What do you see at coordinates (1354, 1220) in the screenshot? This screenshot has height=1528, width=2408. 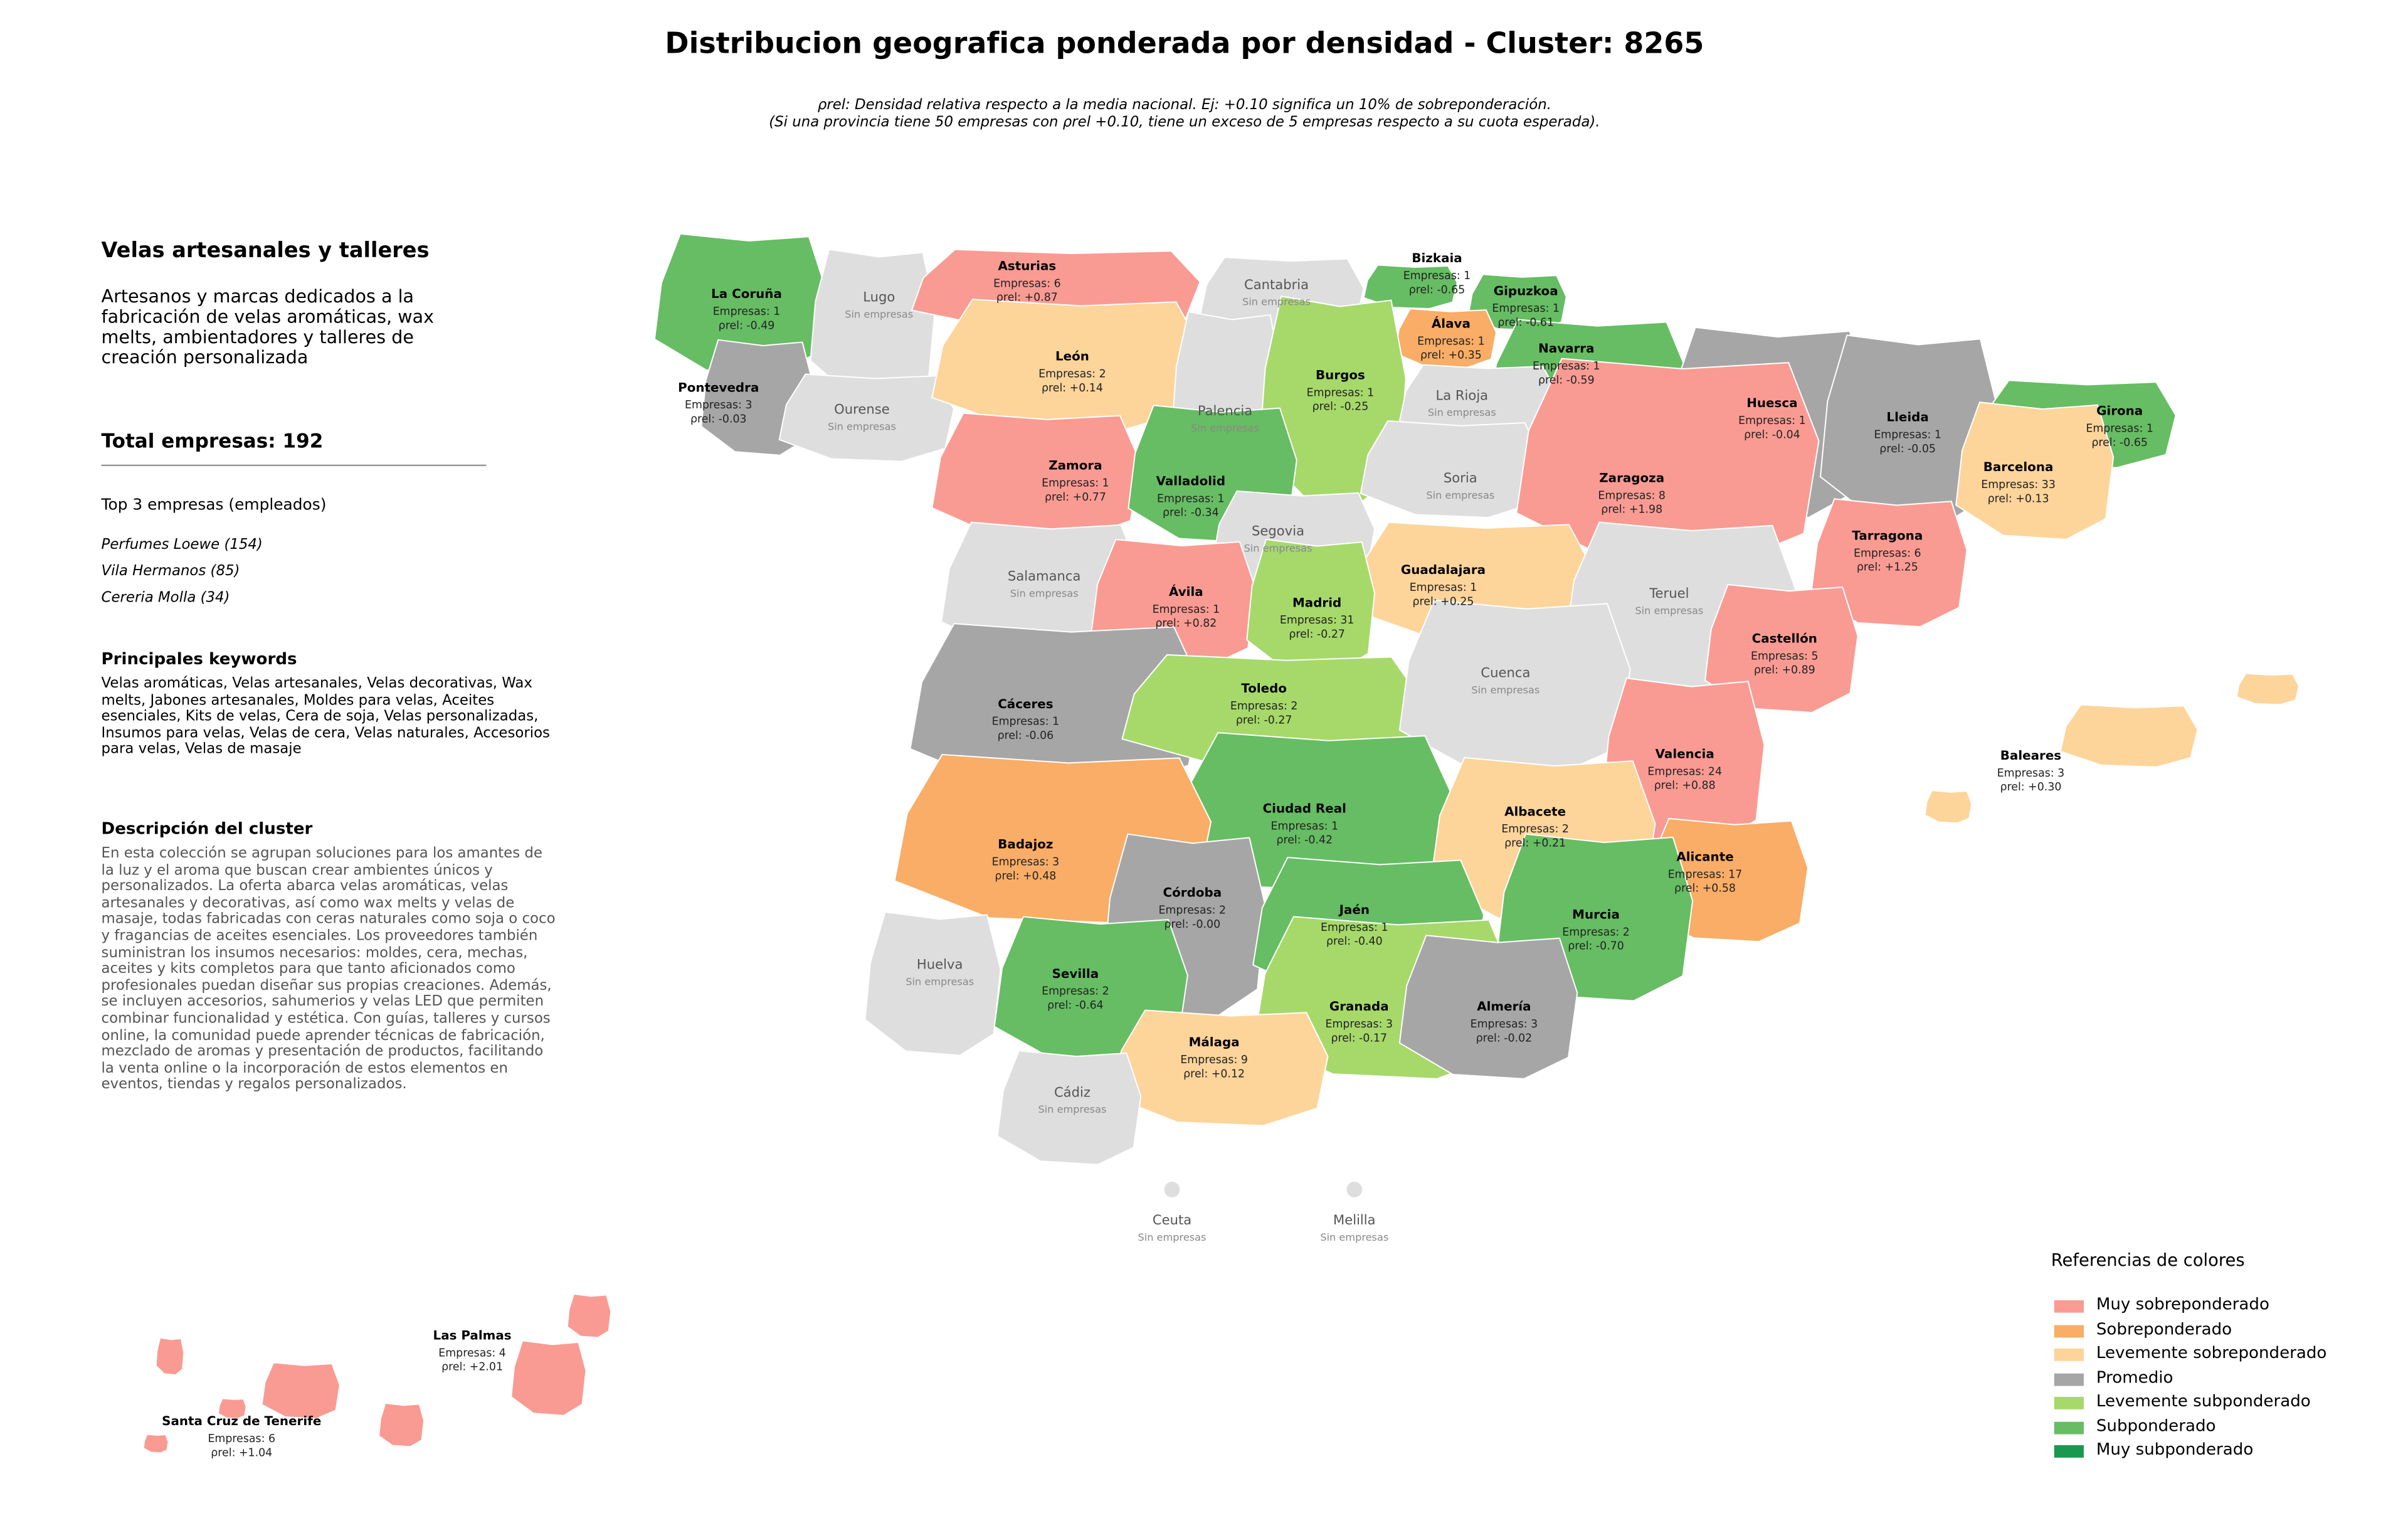 I see `province-name: Melilla` at bounding box center [1354, 1220].